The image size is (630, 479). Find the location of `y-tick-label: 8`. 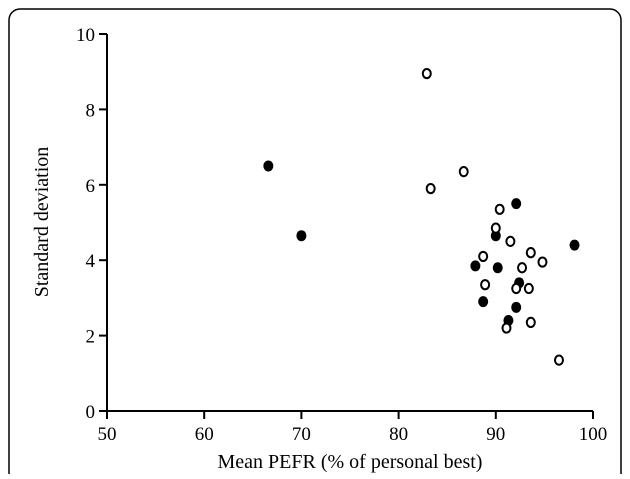

y-tick-label: 8 is located at coordinates (91, 110).